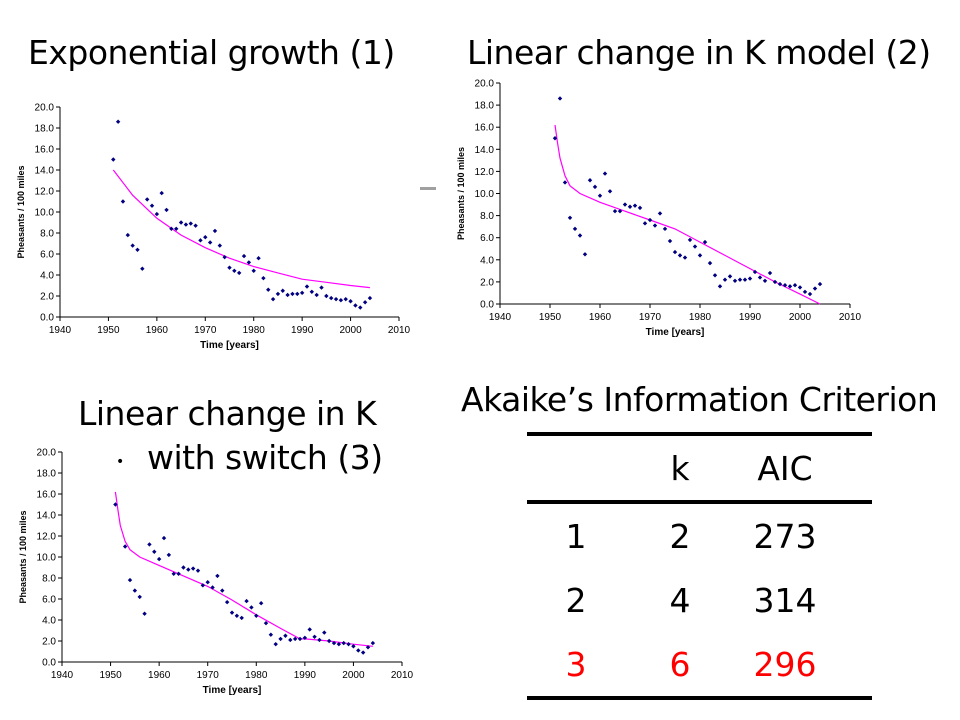  What do you see at coordinates (47, 255) in the screenshot?
I see `y-tick-label: 6.0` at bounding box center [47, 255].